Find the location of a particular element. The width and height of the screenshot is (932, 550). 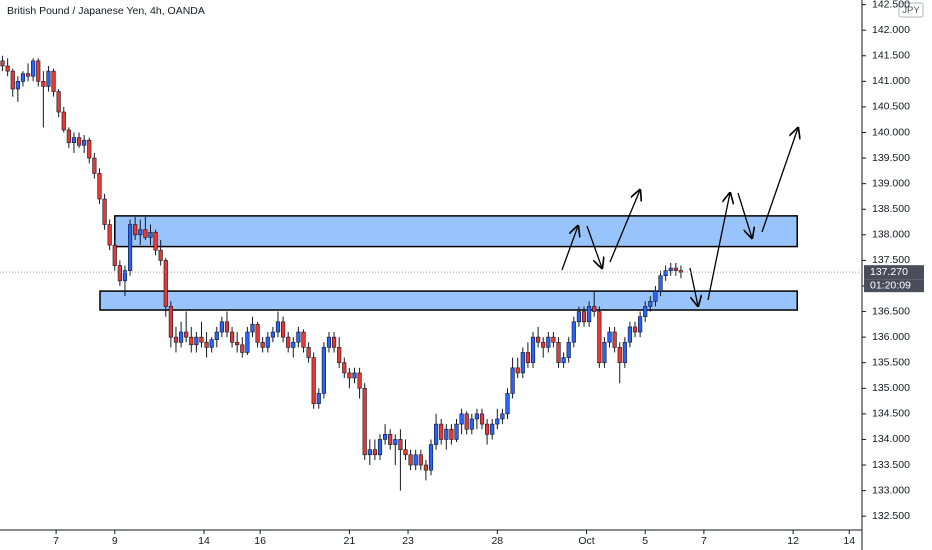

currency-label: JPY is located at coordinates (911, 10).